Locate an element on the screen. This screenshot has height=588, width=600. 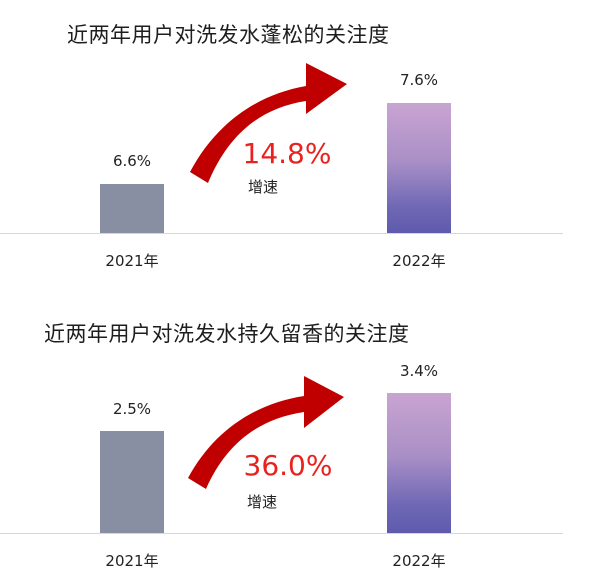
value-label-2021: 2.5% is located at coordinates (132, 409).